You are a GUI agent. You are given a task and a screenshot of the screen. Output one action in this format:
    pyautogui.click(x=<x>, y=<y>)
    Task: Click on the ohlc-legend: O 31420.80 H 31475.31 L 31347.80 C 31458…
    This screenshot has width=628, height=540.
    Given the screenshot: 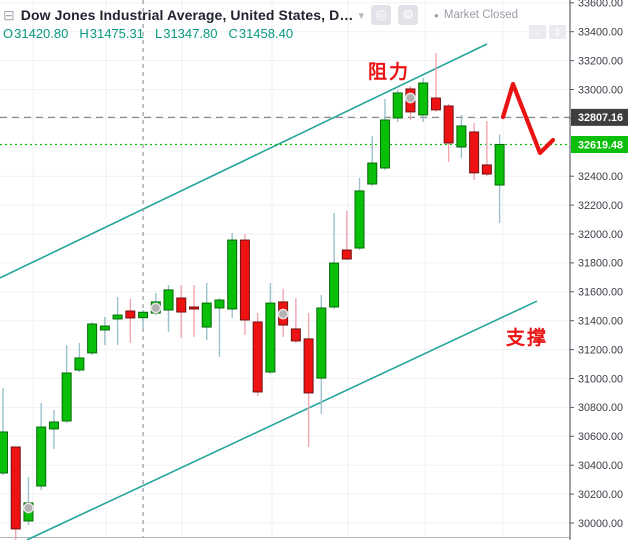 What is the action you would take?
    pyautogui.click(x=153, y=33)
    